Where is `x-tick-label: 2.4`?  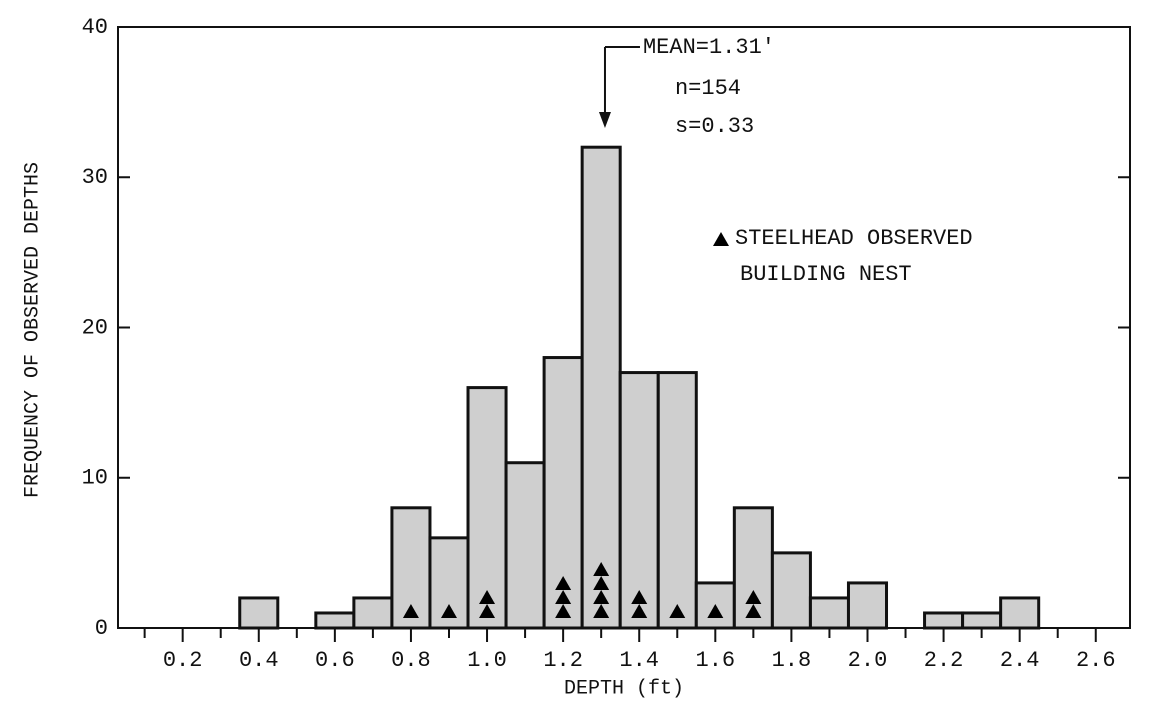
x-tick-label: 2.4 is located at coordinates (1020, 660).